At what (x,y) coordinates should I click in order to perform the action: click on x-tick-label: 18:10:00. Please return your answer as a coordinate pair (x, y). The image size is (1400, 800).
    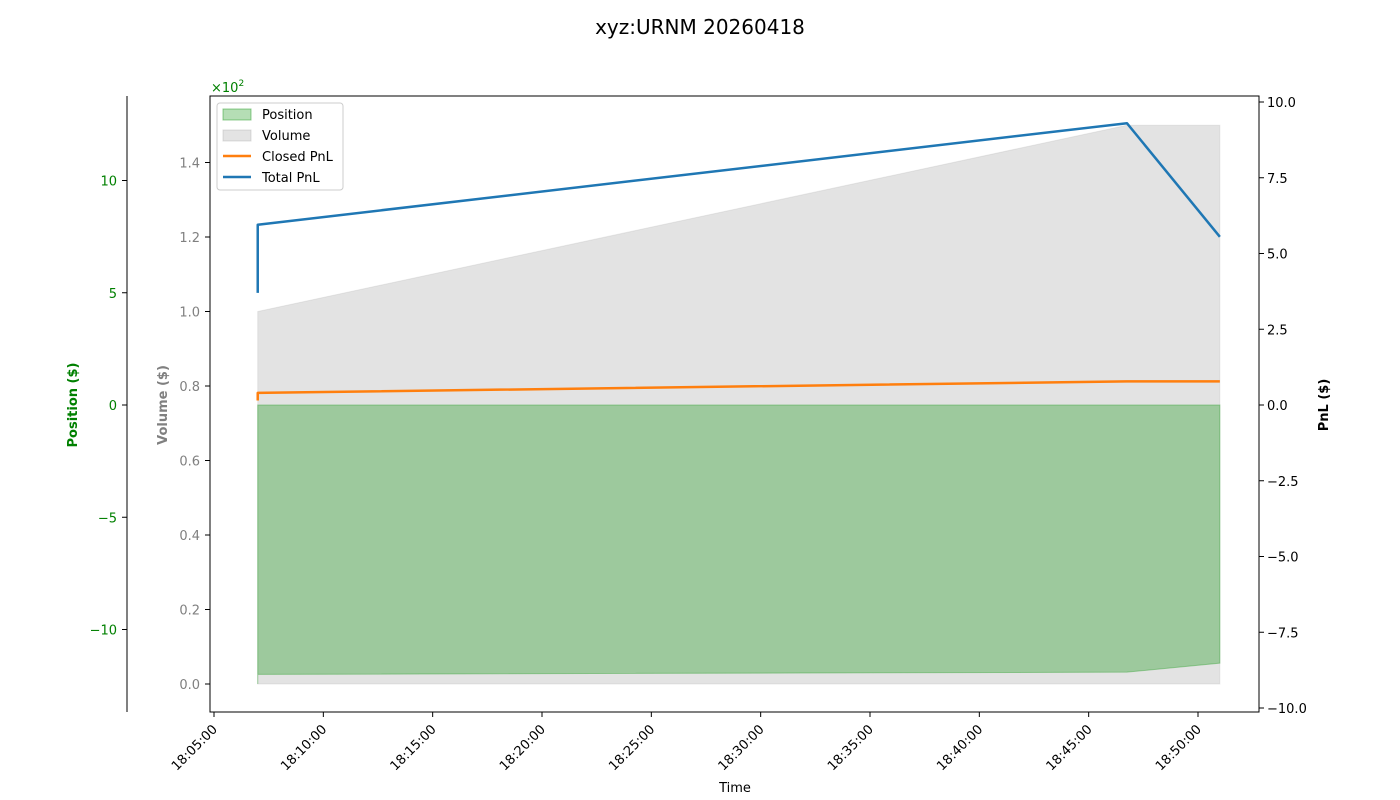
    Looking at the image, I should click on (304, 748).